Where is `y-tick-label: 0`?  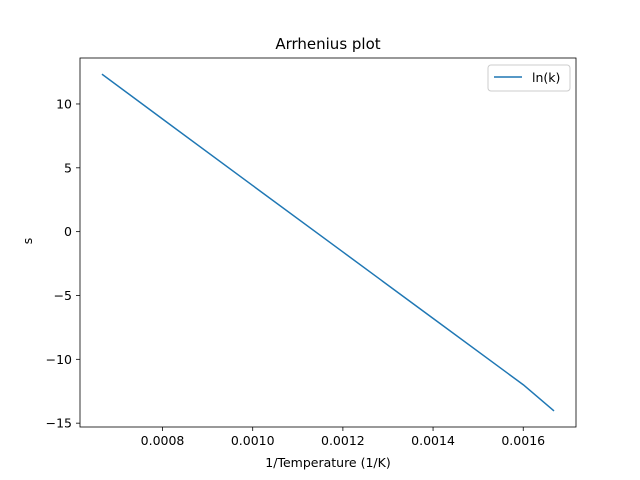 y-tick-label: 0 is located at coordinates (68, 231).